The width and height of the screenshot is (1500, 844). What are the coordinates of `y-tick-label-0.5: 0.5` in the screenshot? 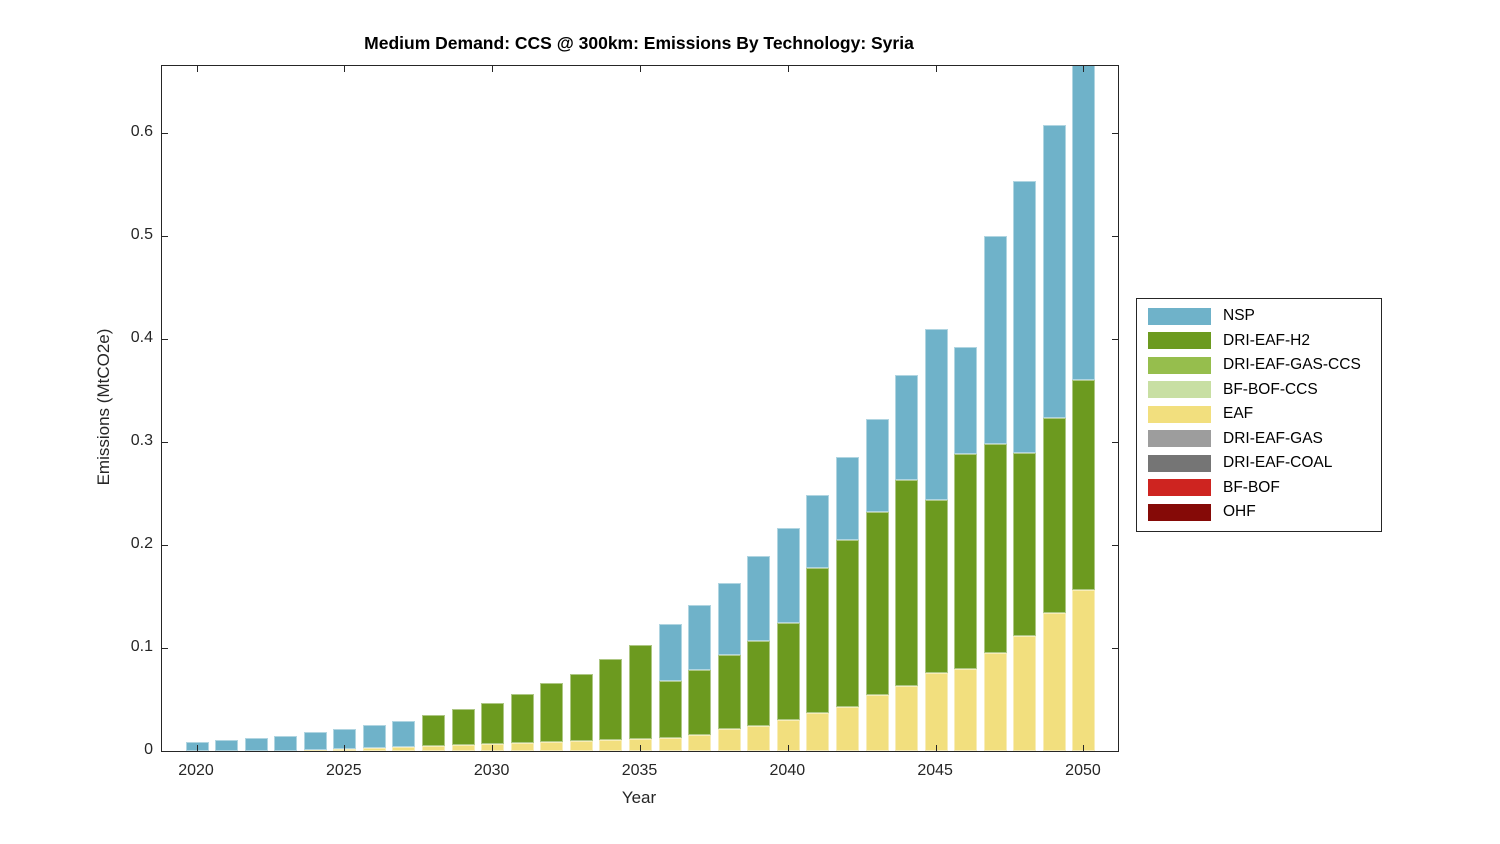 It's located at (141, 234).